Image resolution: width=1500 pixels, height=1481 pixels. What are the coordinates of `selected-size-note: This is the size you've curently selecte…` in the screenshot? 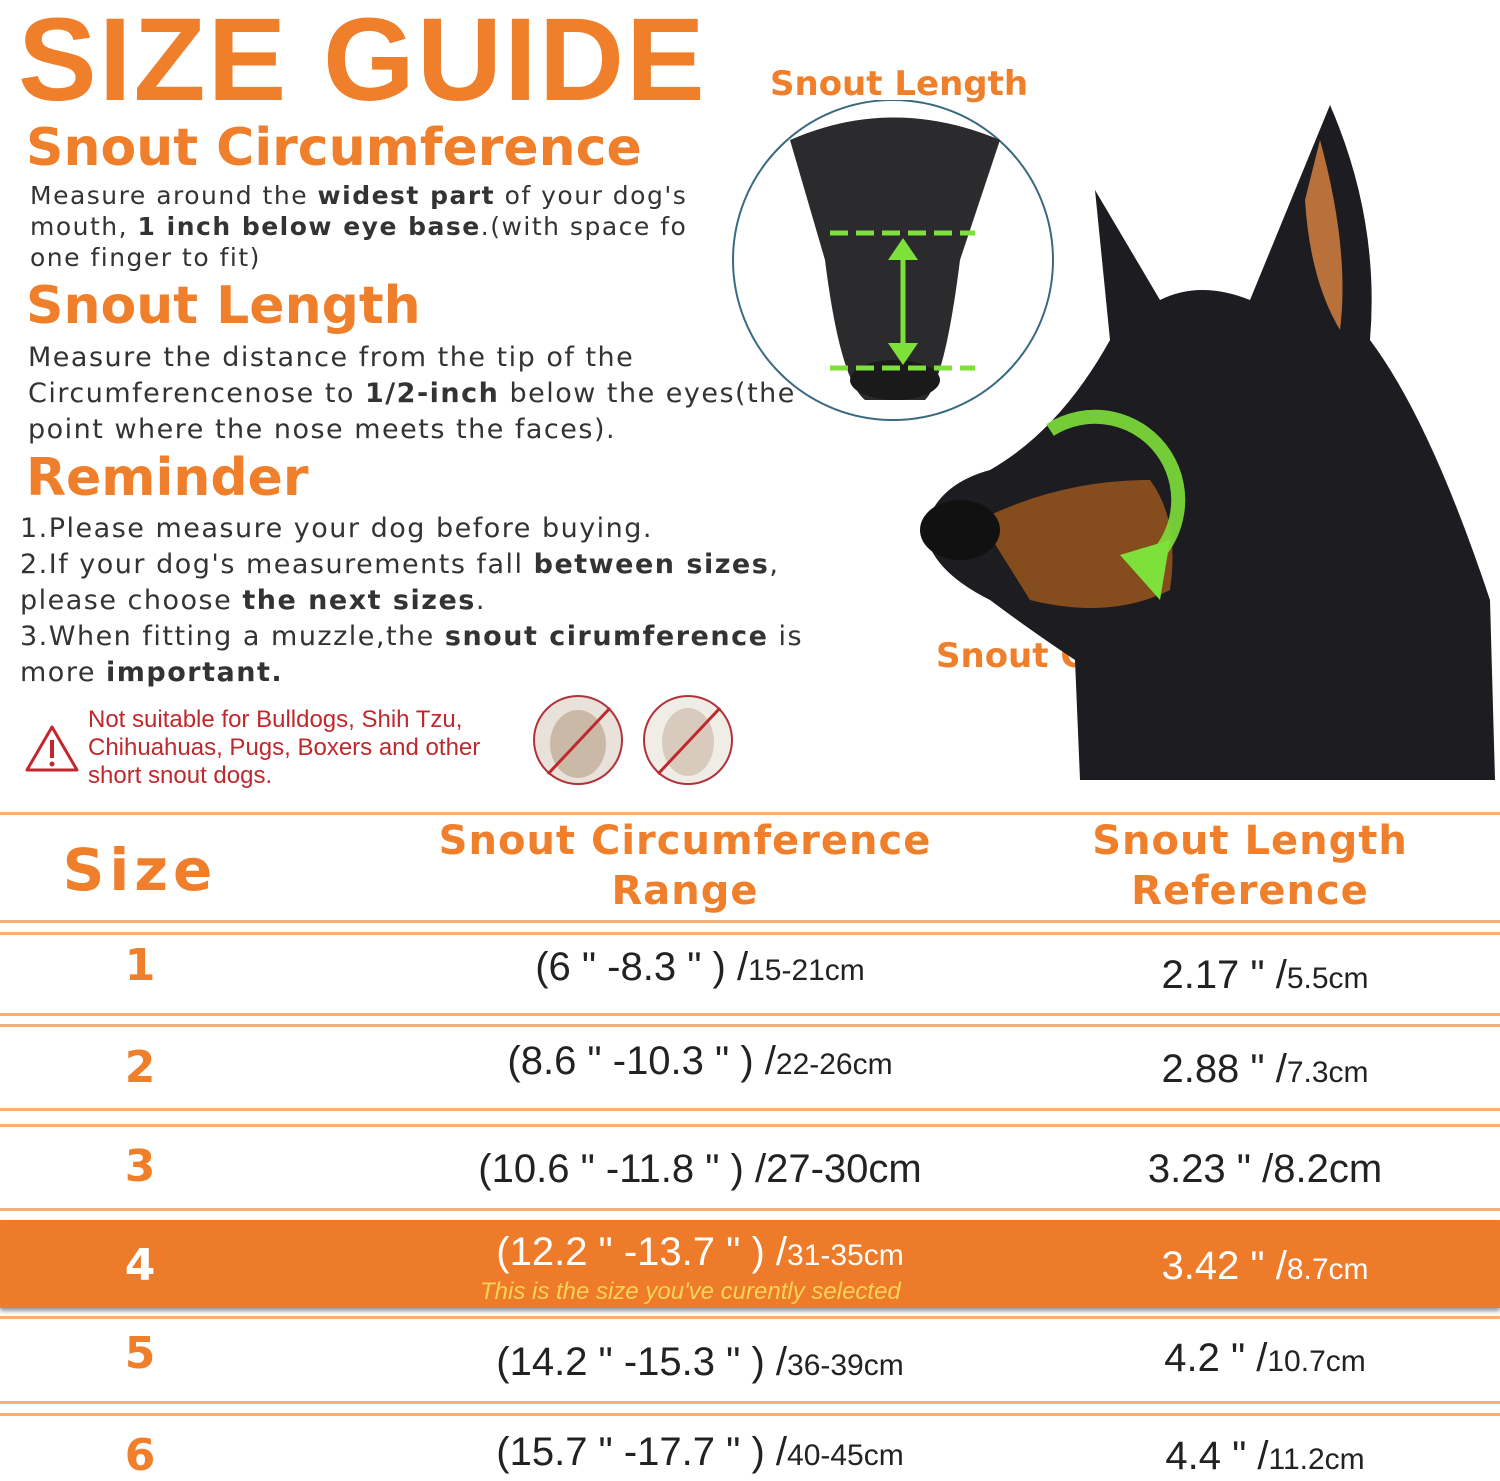 It's located at (690, 1291).